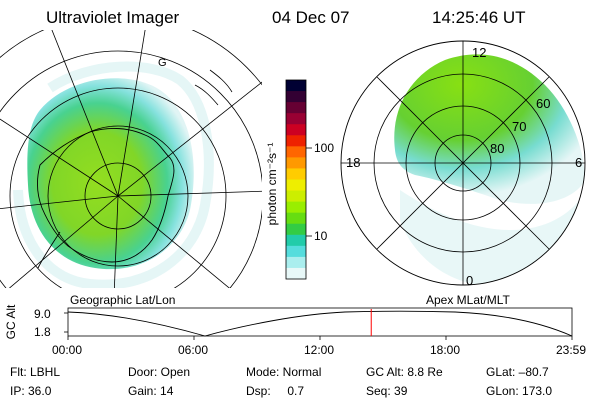  What do you see at coordinates (106, 195) in the screenshot?
I see `coastline` at bounding box center [106, 195].